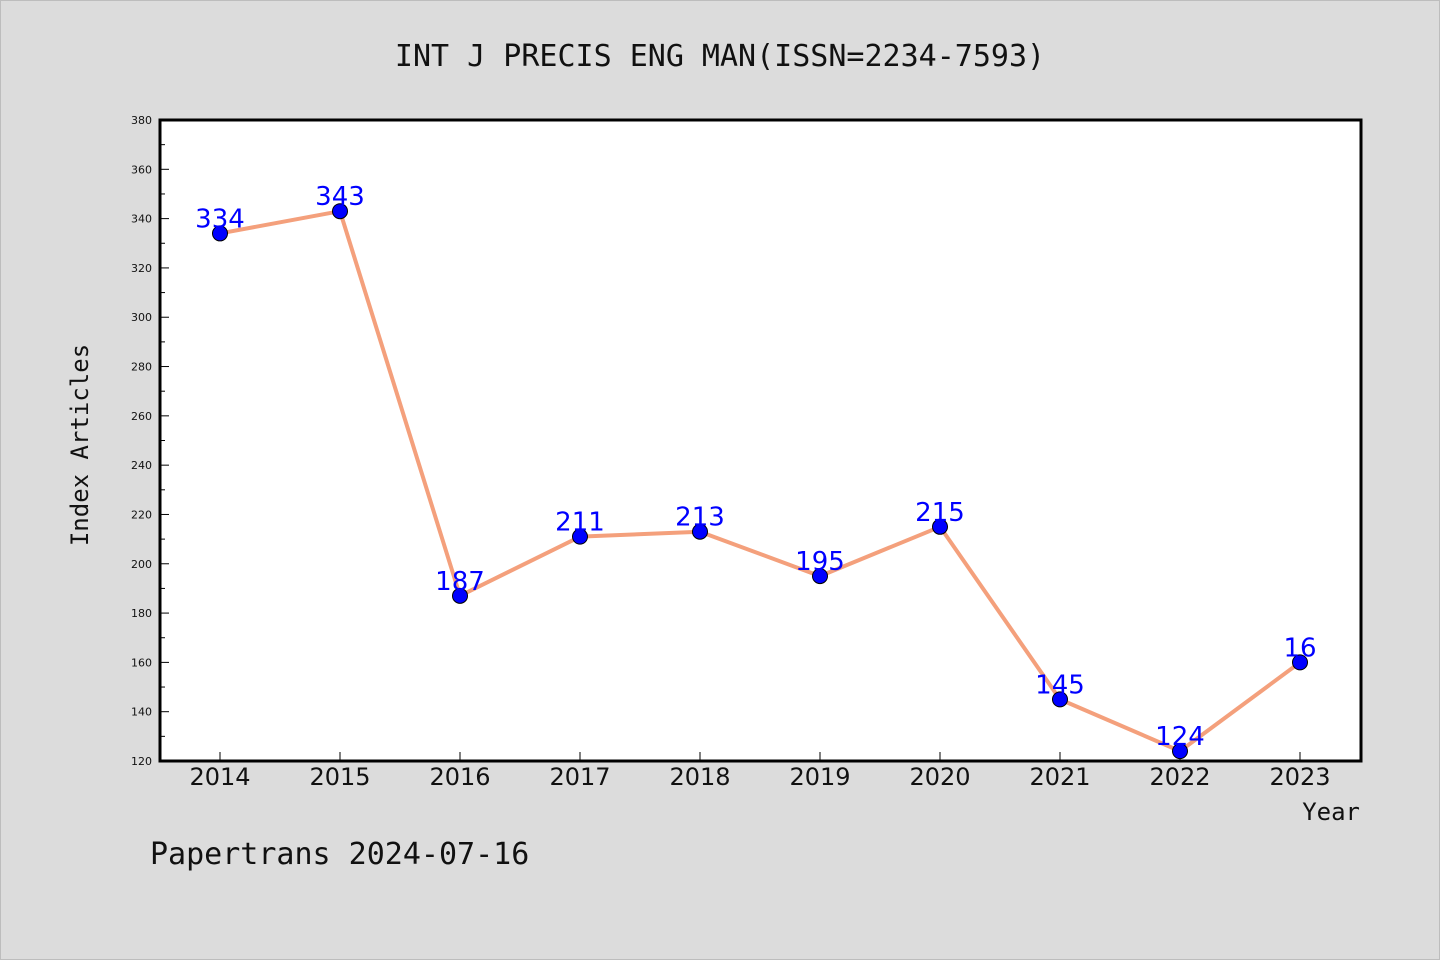 The height and width of the screenshot is (960, 1440). What do you see at coordinates (141, 465) in the screenshot?
I see `y-tick-label: 240` at bounding box center [141, 465].